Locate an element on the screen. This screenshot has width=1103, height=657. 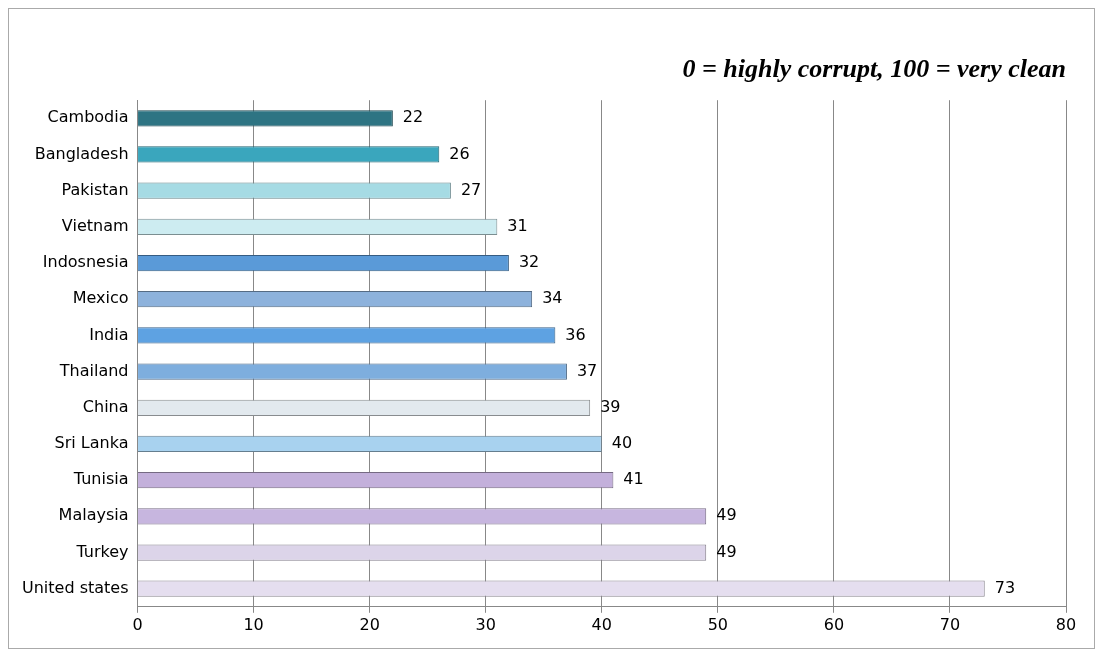
y-tick-label: Vietnam is located at coordinates (95, 226).